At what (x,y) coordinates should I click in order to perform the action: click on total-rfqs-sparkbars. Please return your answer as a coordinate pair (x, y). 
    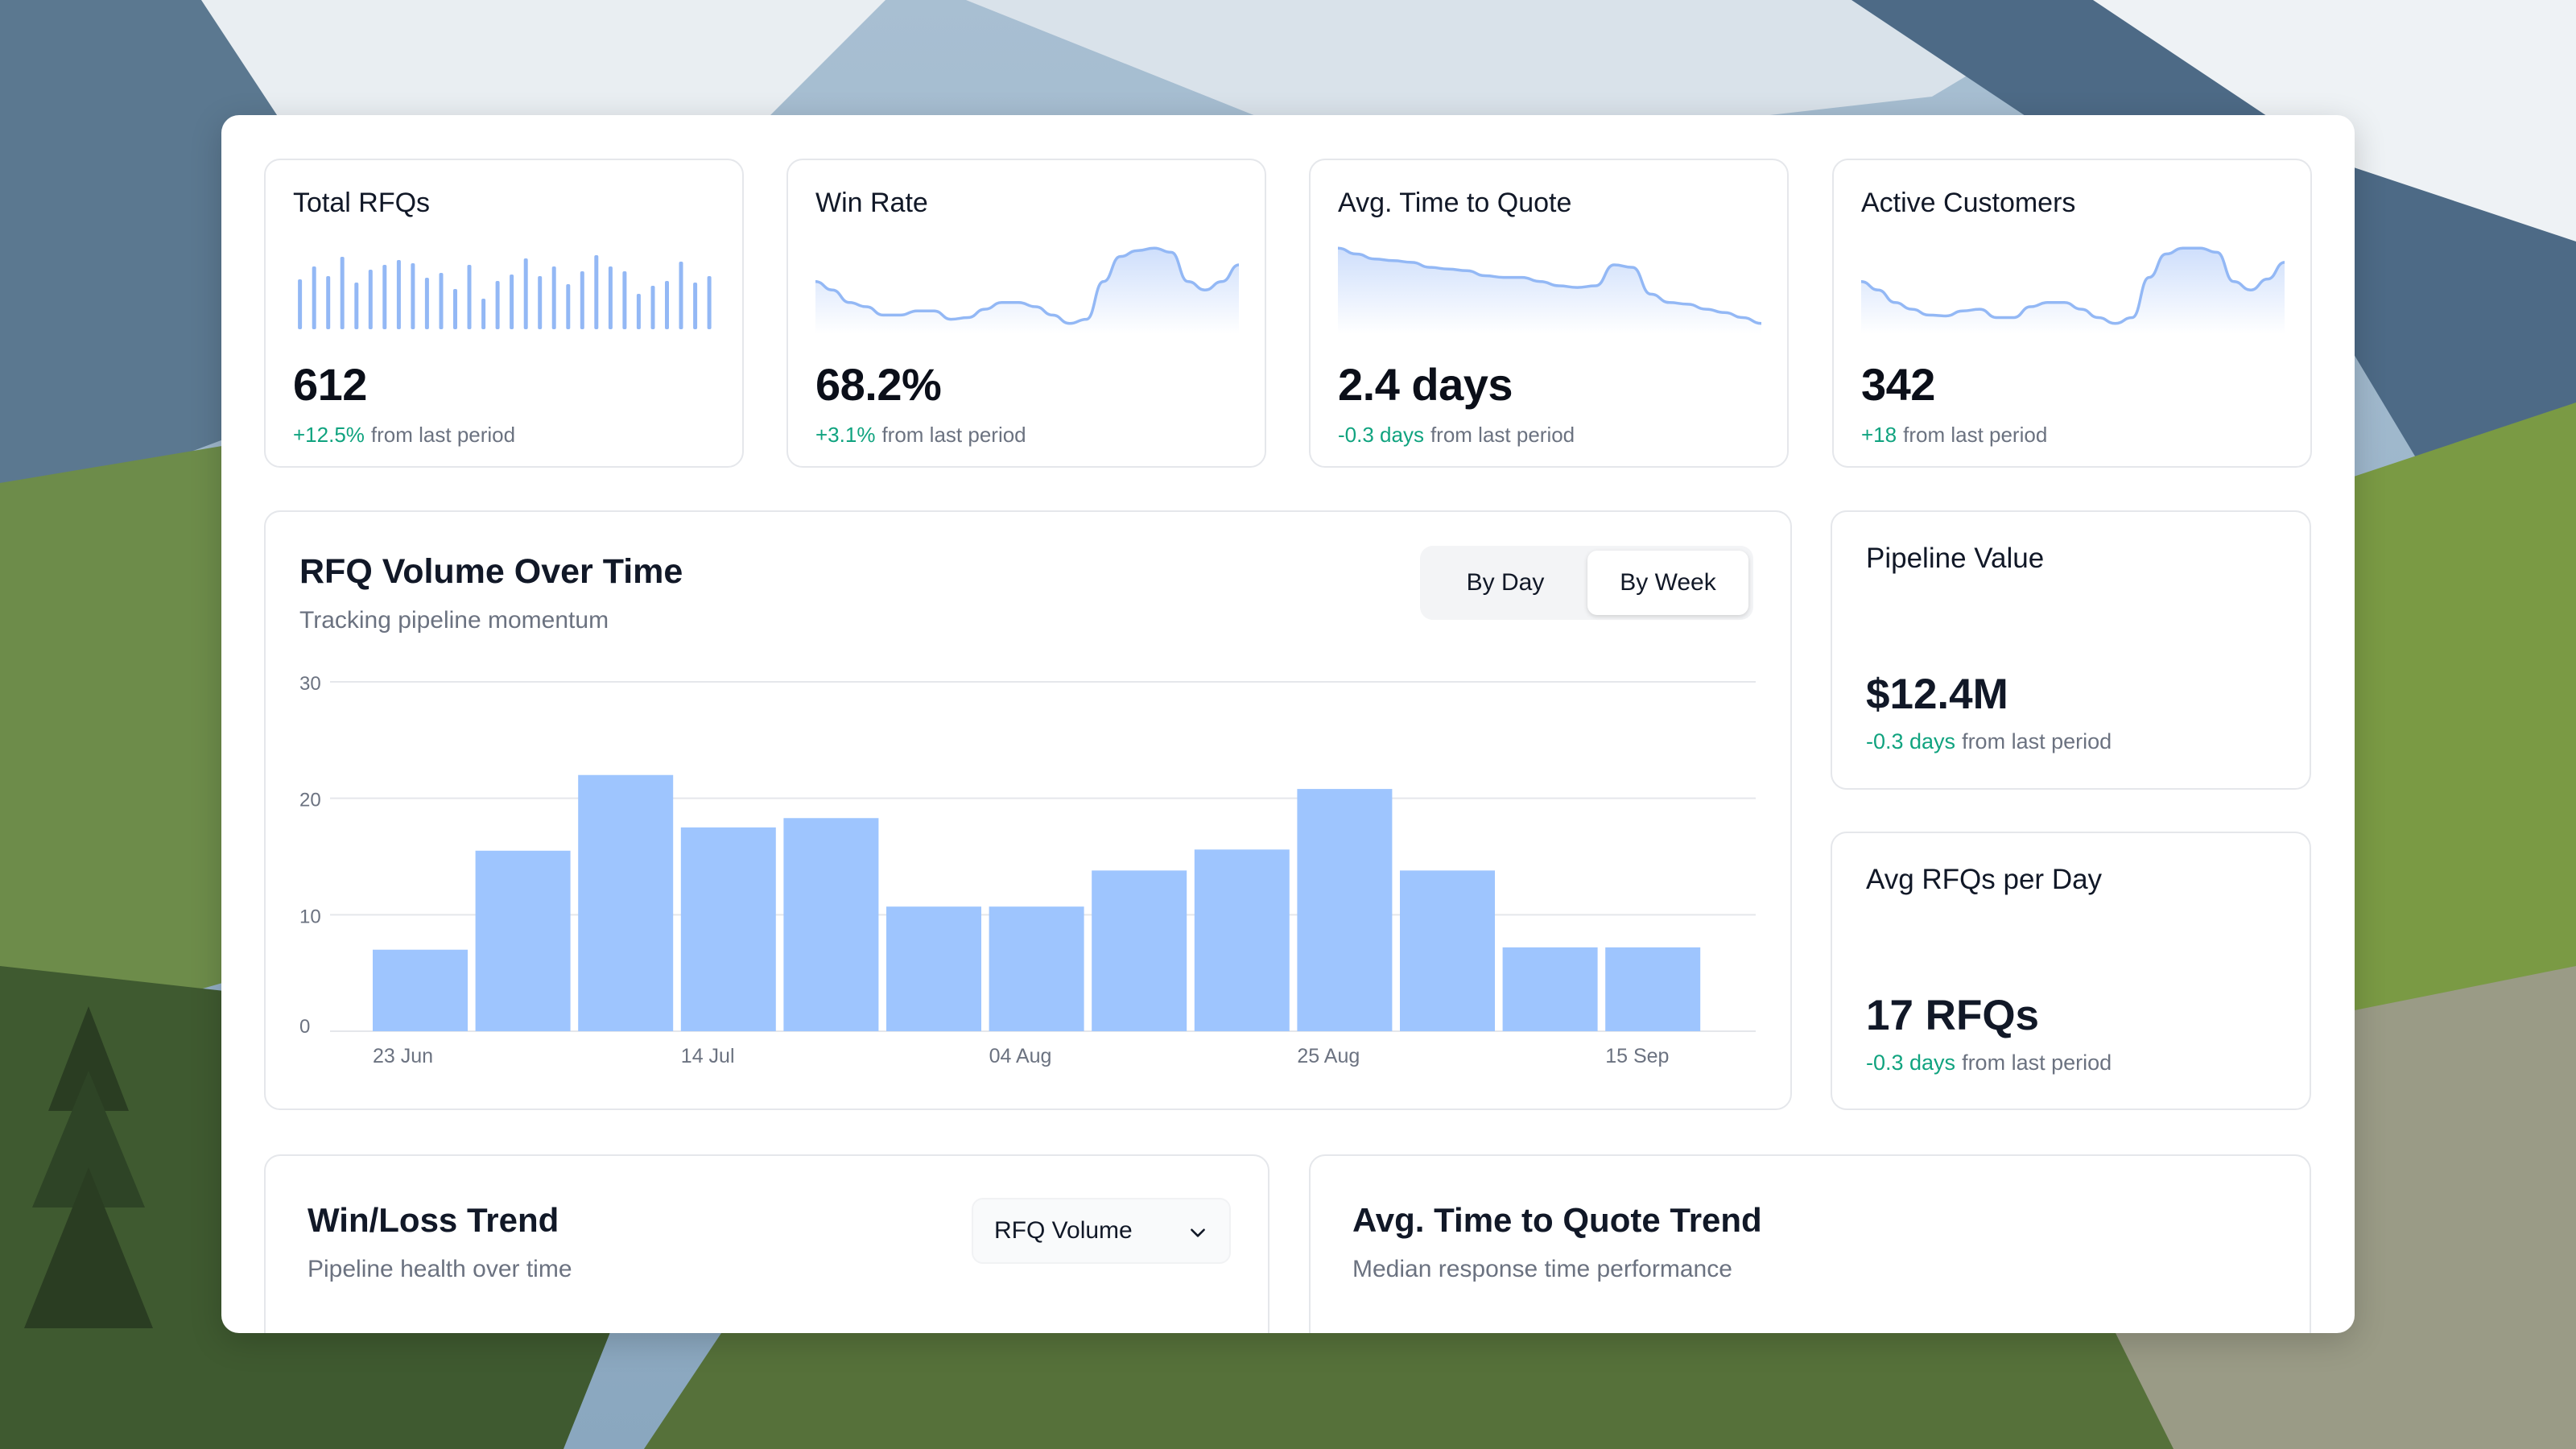
    Looking at the image, I should click on (505, 292).